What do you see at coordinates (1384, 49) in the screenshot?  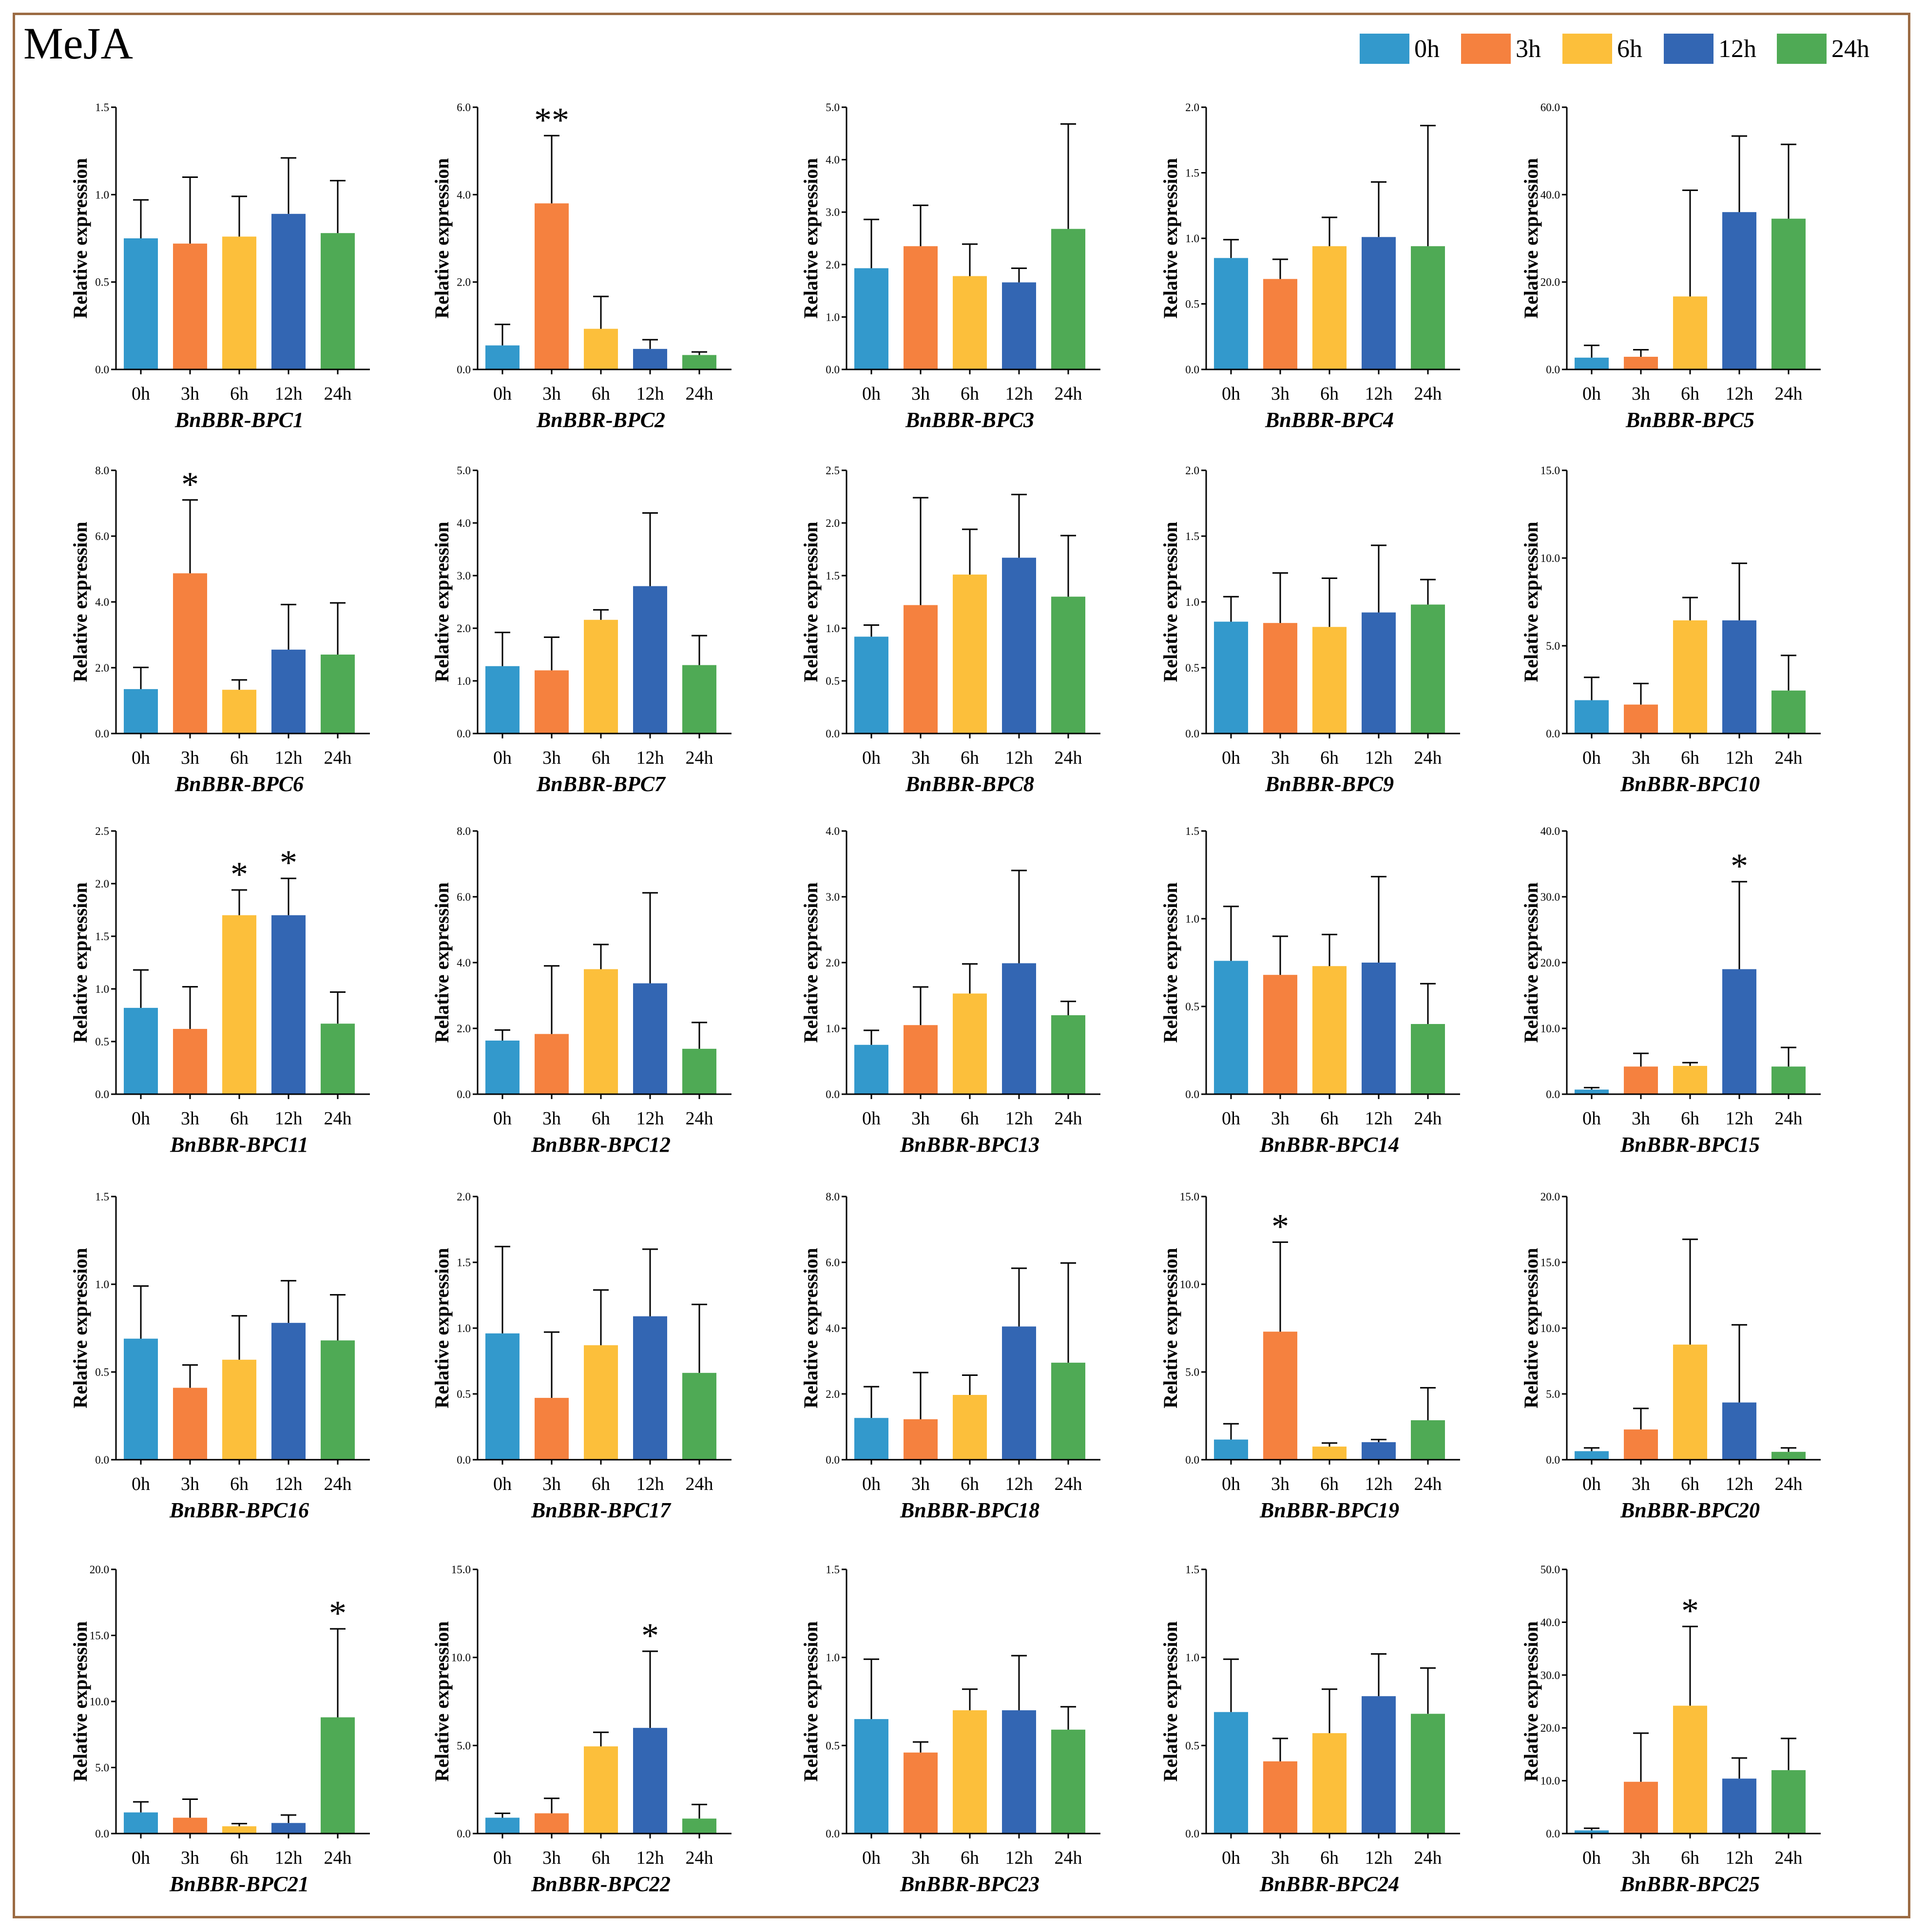 I see `legend-swatch-0h` at bounding box center [1384, 49].